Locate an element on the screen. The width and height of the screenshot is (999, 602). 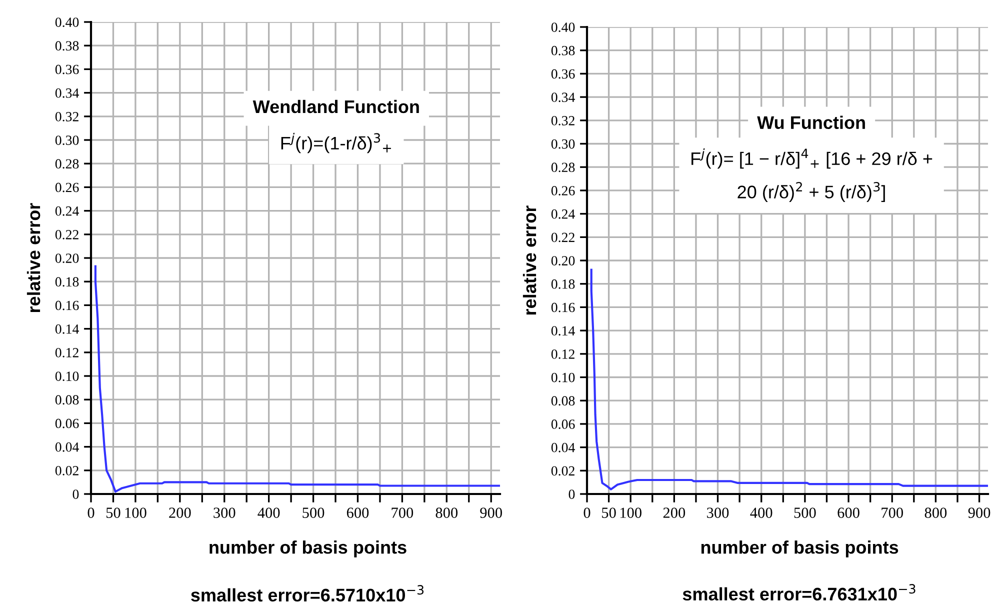
text: Wu Function is located at coordinates (811, 122).